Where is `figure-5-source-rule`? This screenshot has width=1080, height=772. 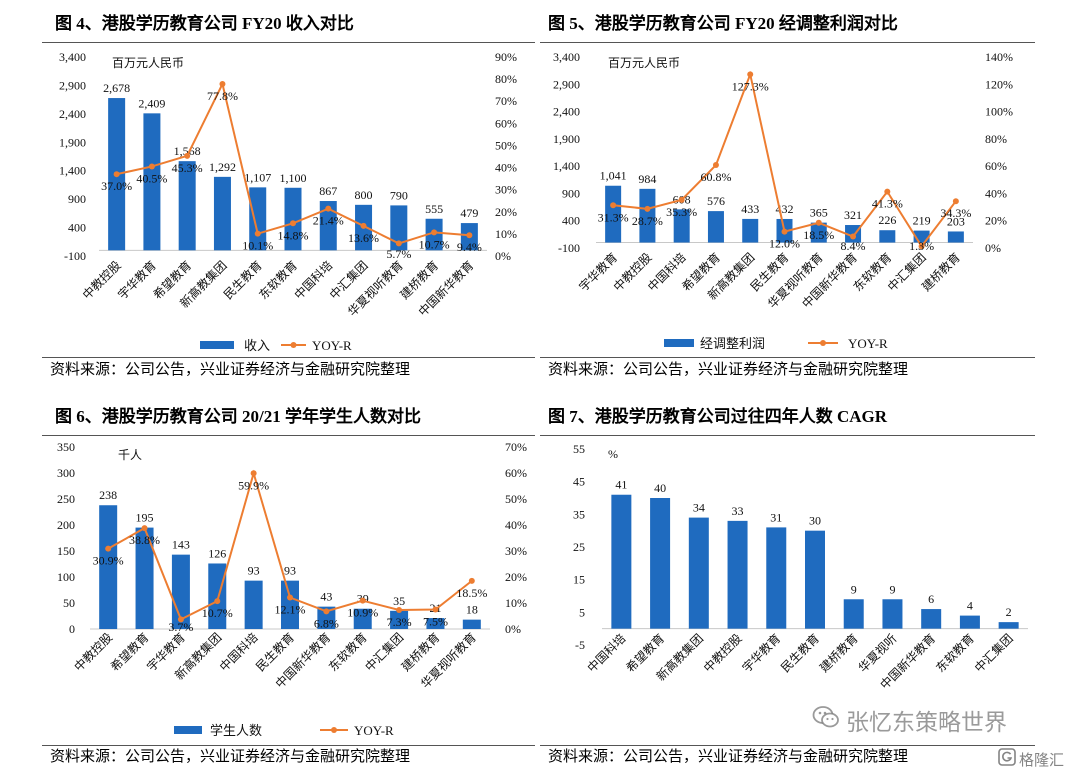 figure-5-source-rule is located at coordinates (787, 357).